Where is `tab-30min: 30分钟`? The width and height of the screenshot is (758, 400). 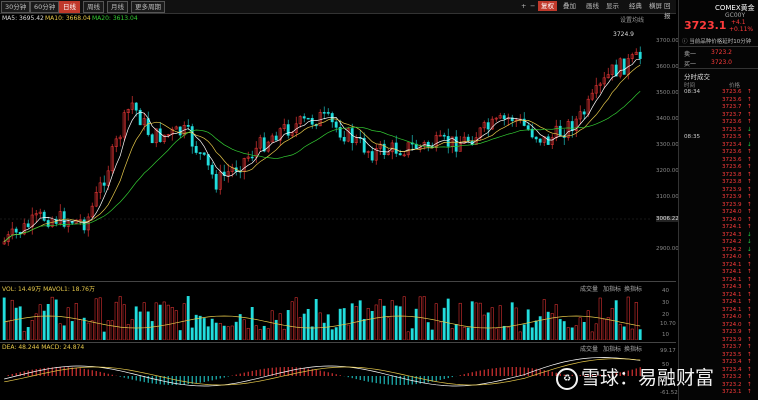
tab-30min: 30分钟 is located at coordinates (16, 7).